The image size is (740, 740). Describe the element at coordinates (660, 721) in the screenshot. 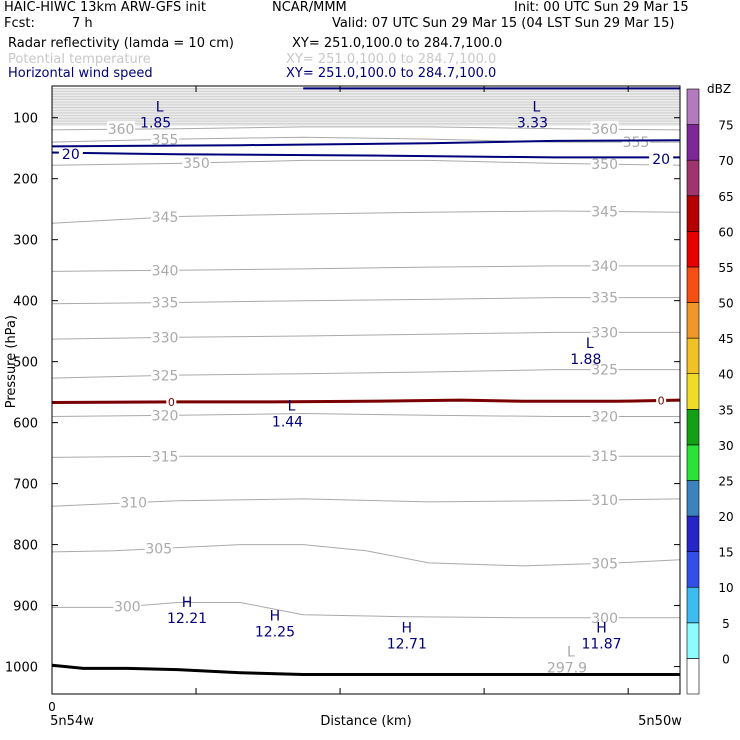

I see `x-right-location-label: 5n50w` at that location.